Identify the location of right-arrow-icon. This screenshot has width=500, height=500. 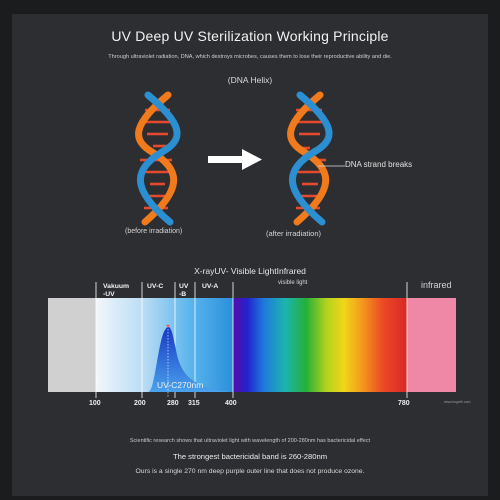
(235, 159).